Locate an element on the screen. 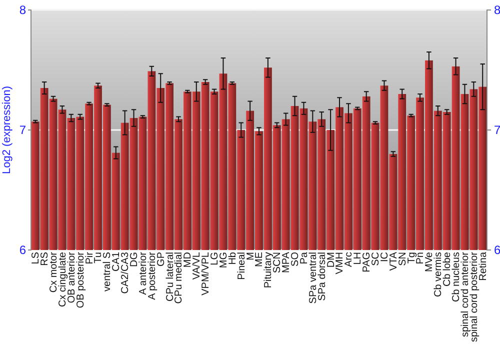  x-tick-label: ME is located at coordinates (260, 259).